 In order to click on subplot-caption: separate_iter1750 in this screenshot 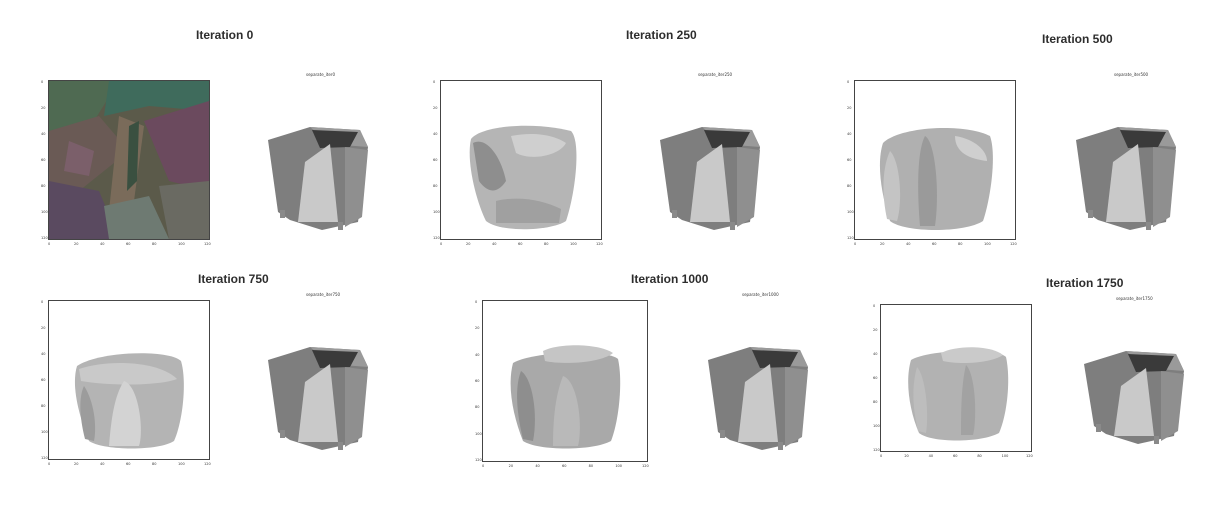, I will do `click(1134, 298)`.